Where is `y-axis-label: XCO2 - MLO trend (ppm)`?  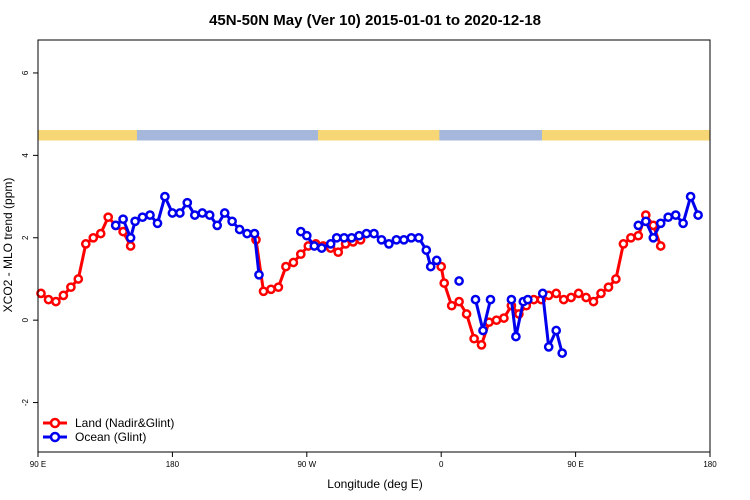
y-axis-label: XCO2 - MLO trend (ppm) is located at coordinates (8, 245).